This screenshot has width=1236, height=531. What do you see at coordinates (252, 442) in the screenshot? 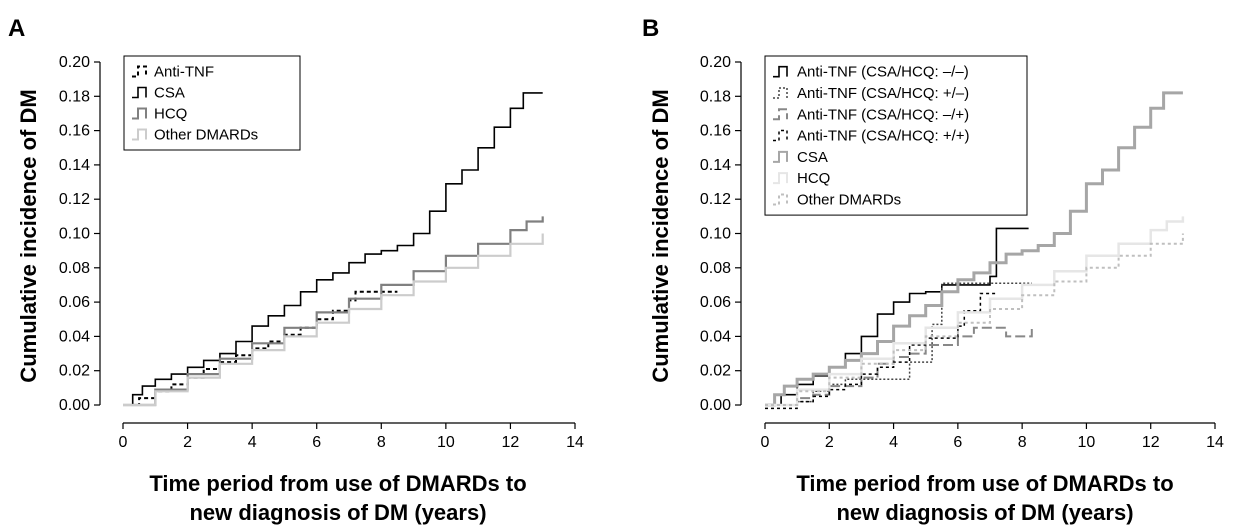
I see `panel-a-x-tick-label: 4` at bounding box center [252, 442].